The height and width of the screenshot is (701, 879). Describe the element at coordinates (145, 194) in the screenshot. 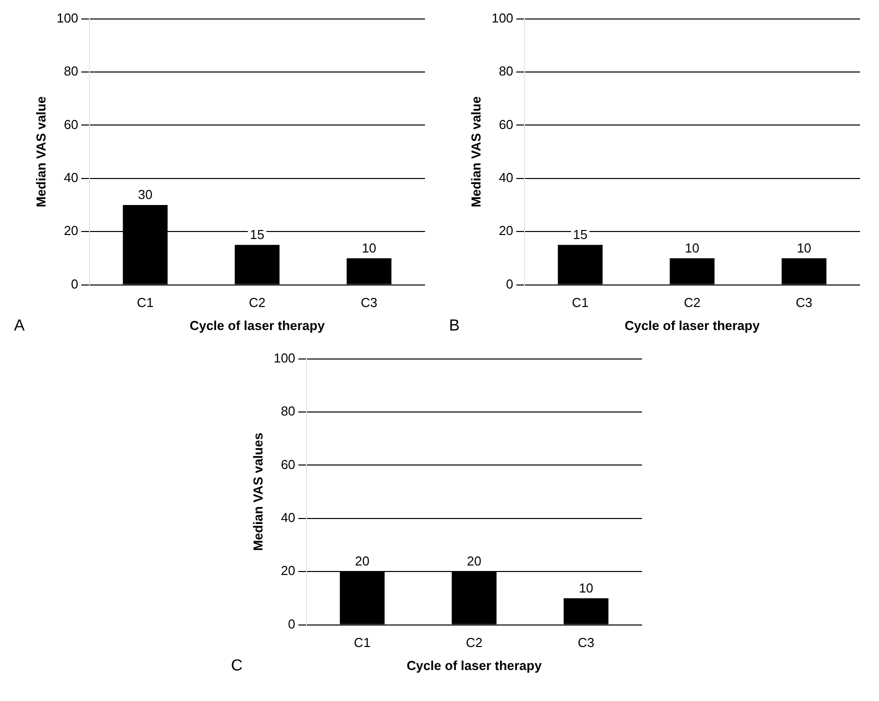

I see `data-label: 30` at that location.